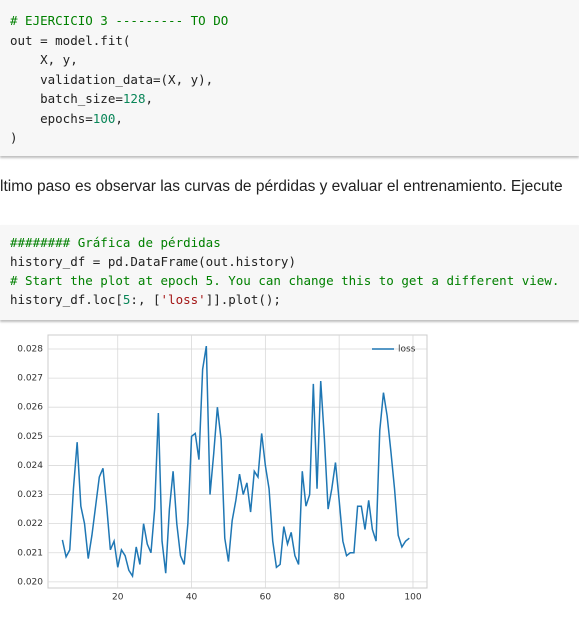  I want to click on y-tick-label: 0.026, so click(30, 408).